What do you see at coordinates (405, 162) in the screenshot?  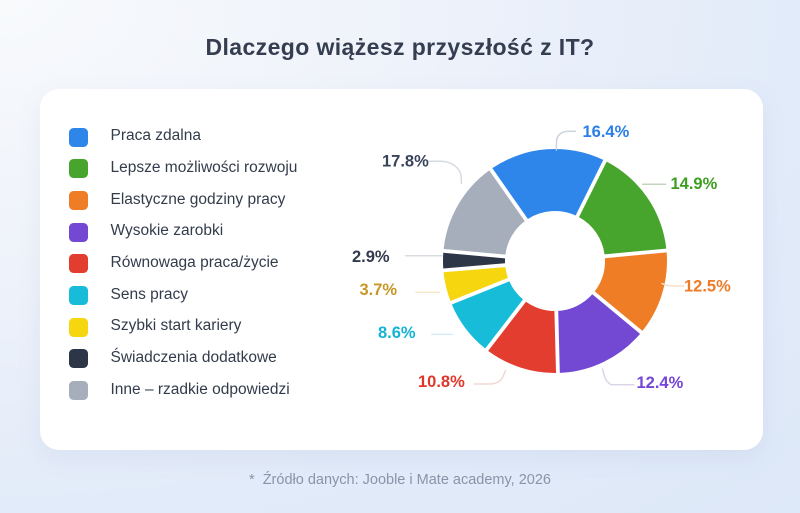 I see `svg-text: 17.8%` at bounding box center [405, 162].